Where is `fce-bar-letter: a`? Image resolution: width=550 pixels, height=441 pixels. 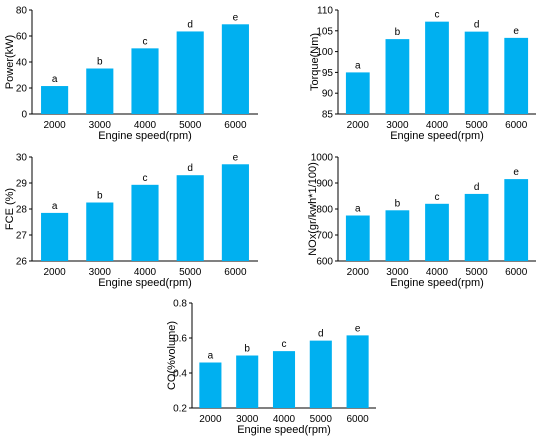
fce-bar-letter: a is located at coordinates (55, 206).